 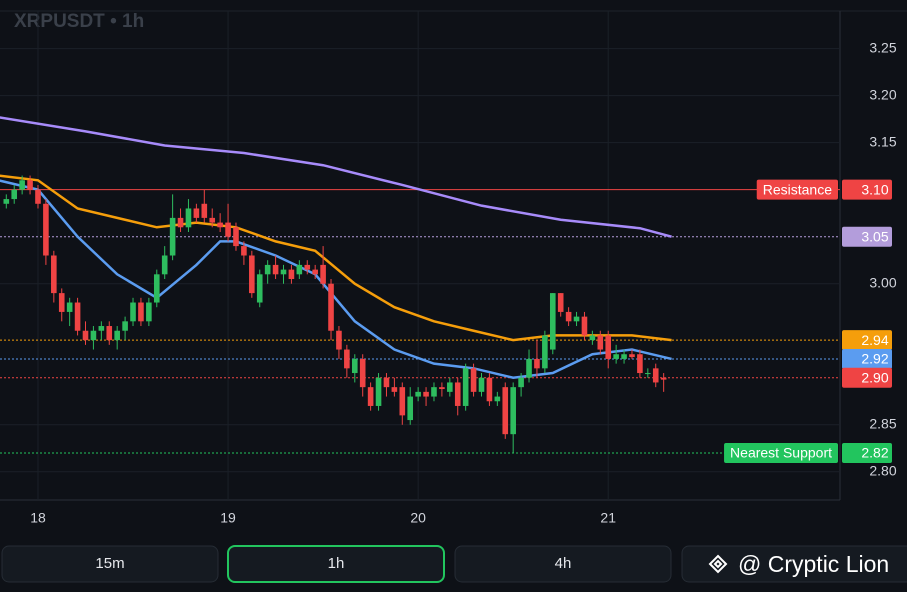 What do you see at coordinates (781, 453) in the screenshot?
I see `level-name: Nearest Support` at bounding box center [781, 453].